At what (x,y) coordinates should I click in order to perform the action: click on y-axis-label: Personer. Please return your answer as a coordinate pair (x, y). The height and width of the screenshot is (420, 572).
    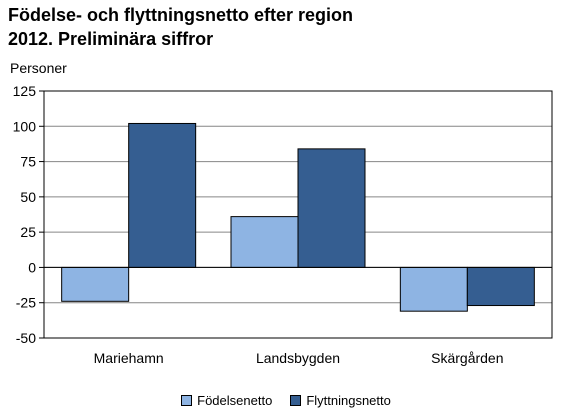
    Looking at the image, I should click on (38, 68).